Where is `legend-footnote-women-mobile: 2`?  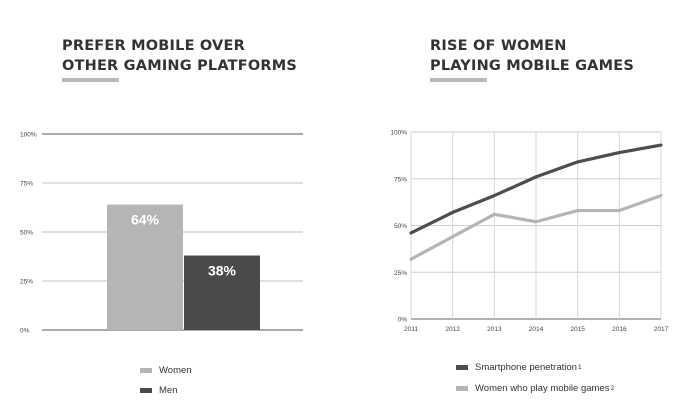 legend-footnote-women-mobile: 2 is located at coordinates (612, 388).